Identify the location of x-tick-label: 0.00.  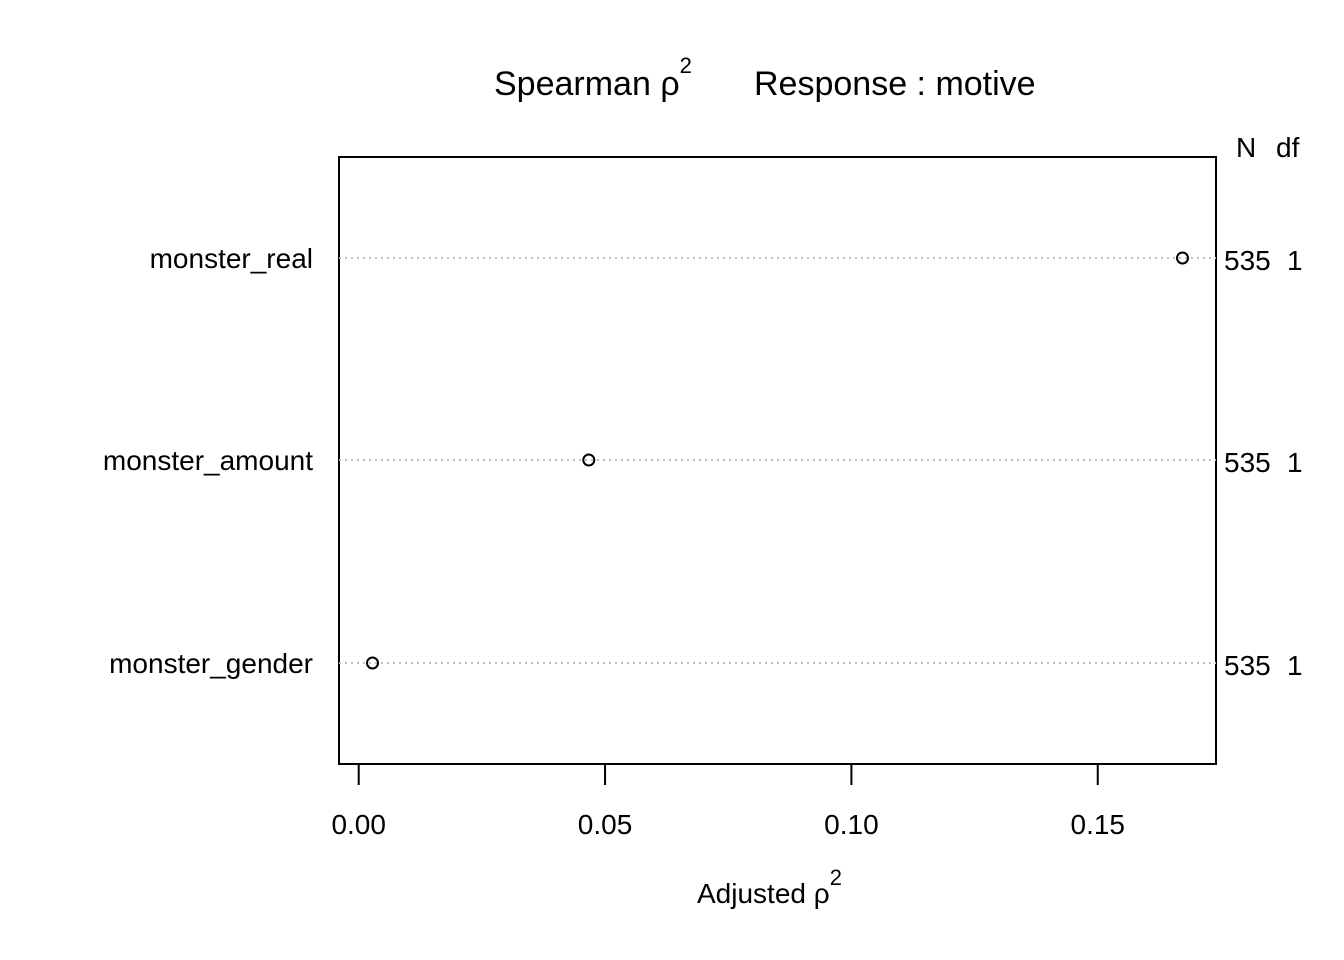
(358, 824).